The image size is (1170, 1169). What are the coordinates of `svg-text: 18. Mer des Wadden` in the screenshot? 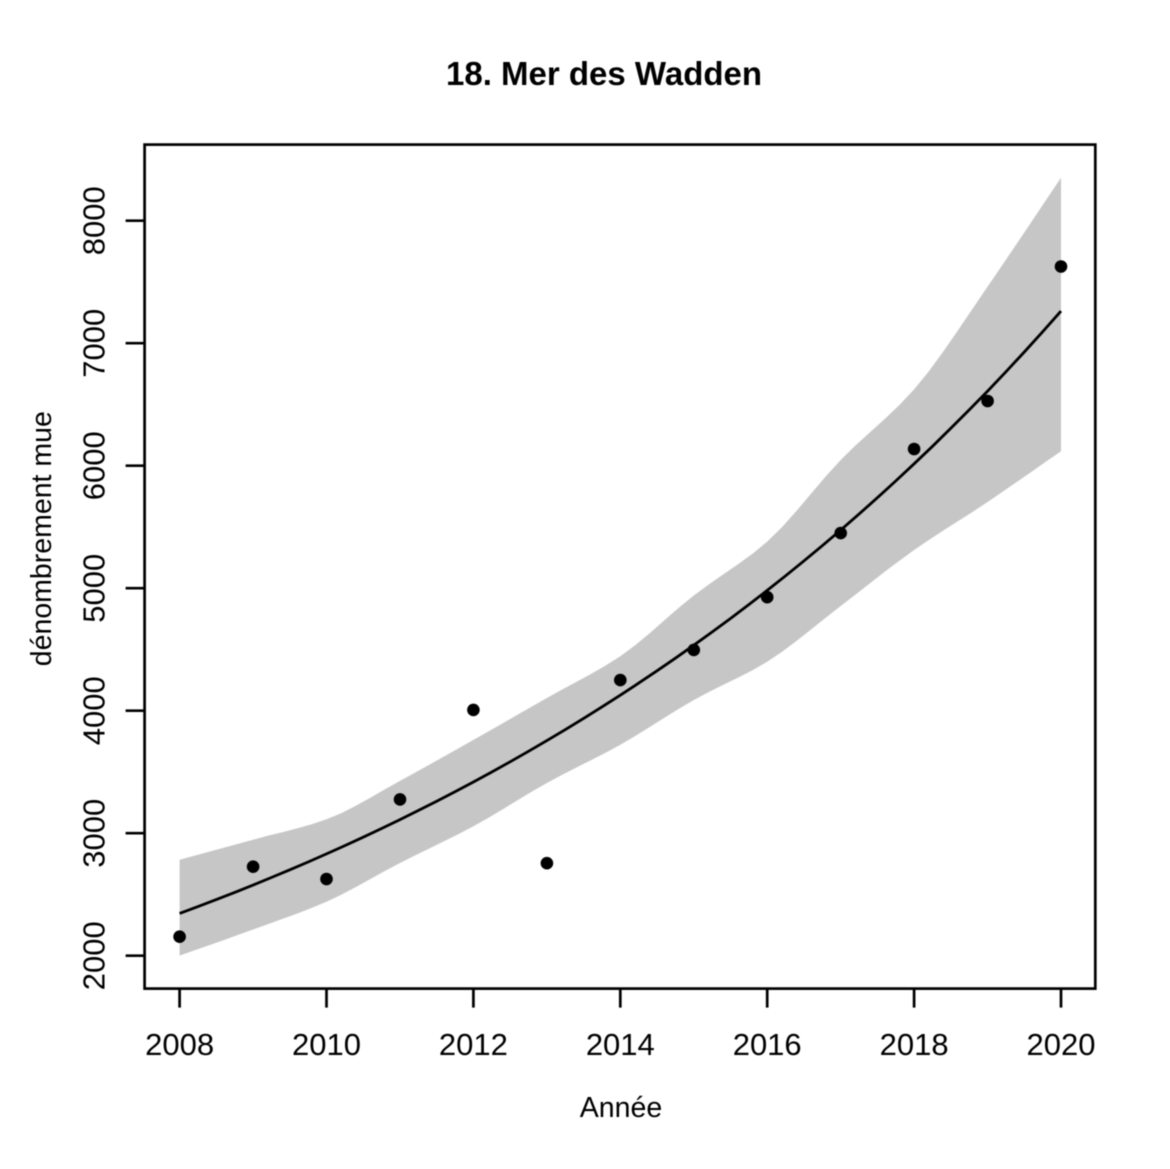 It's located at (604, 73).